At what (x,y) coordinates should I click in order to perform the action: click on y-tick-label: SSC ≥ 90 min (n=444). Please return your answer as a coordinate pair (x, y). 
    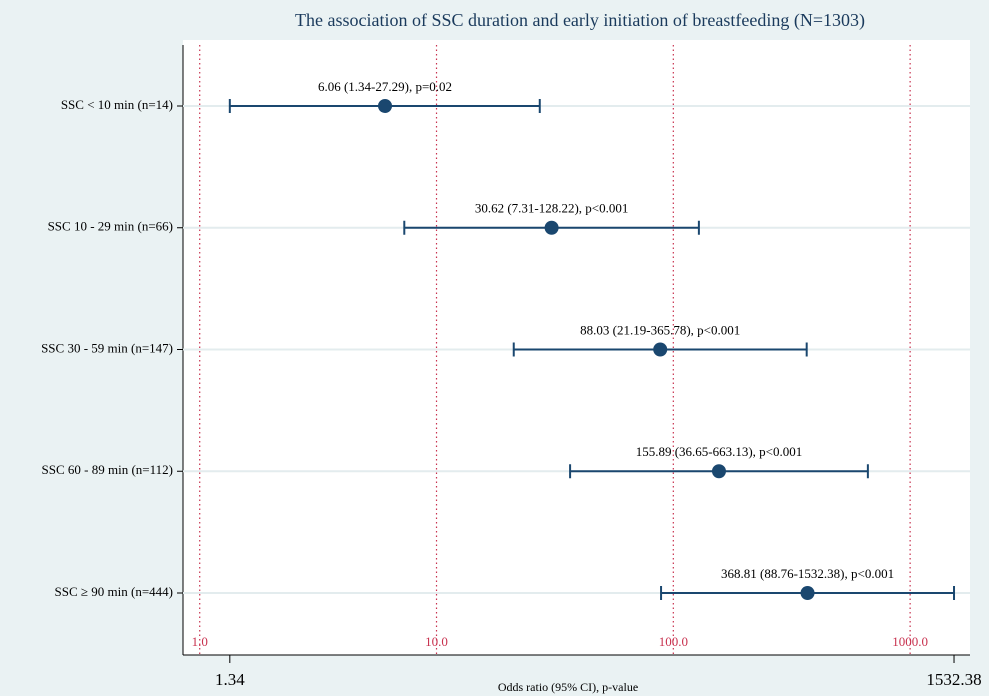
    Looking at the image, I should click on (114, 591).